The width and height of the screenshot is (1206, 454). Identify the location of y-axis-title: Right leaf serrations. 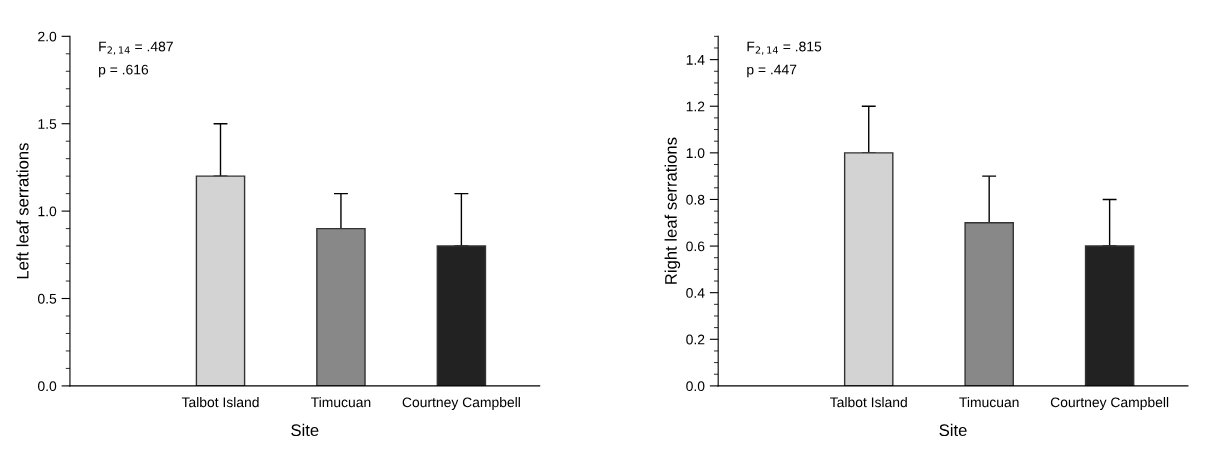
(672, 210).